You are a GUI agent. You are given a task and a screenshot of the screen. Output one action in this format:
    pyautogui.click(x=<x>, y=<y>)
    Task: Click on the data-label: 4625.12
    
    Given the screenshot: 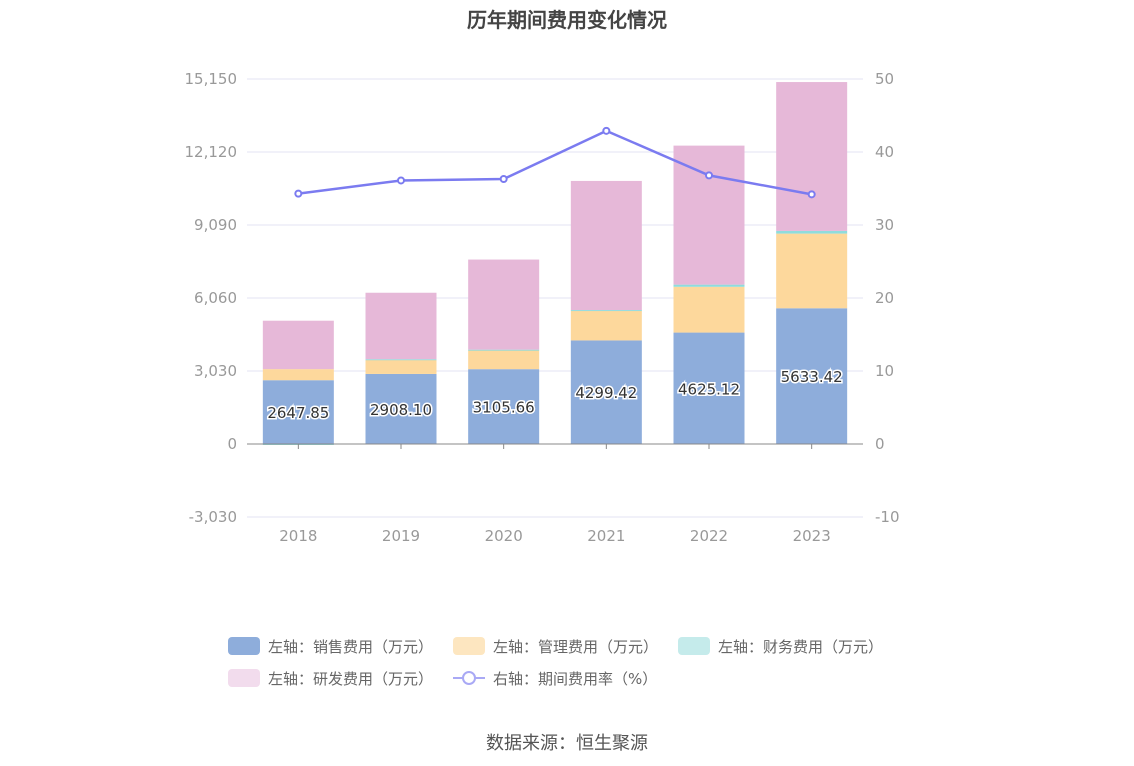 What is the action you would take?
    pyautogui.click(x=709, y=389)
    